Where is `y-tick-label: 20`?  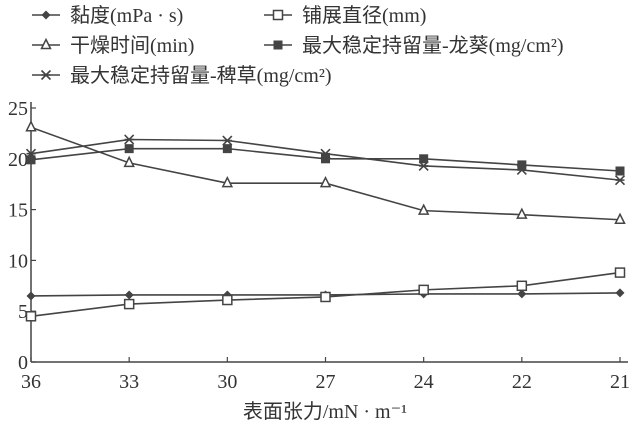 y-tick-label: 20 is located at coordinates (18, 160).